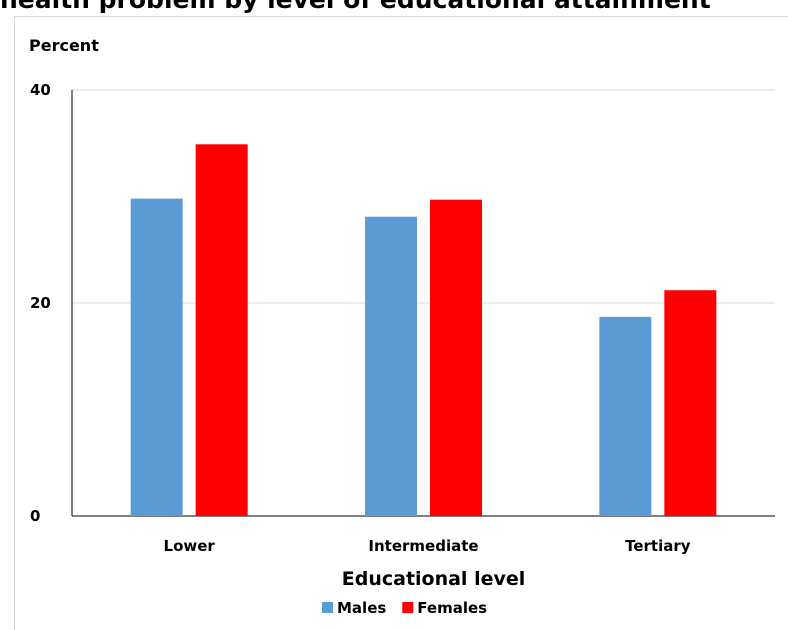  I want to click on bar-males-intermediate, so click(391, 366).